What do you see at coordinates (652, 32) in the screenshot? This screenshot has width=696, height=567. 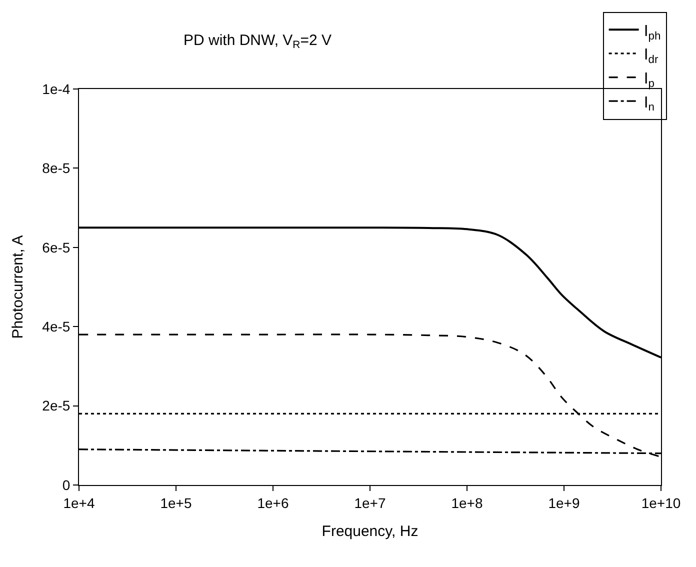 I see `legend-label: I$_{ph}$` at bounding box center [652, 32].